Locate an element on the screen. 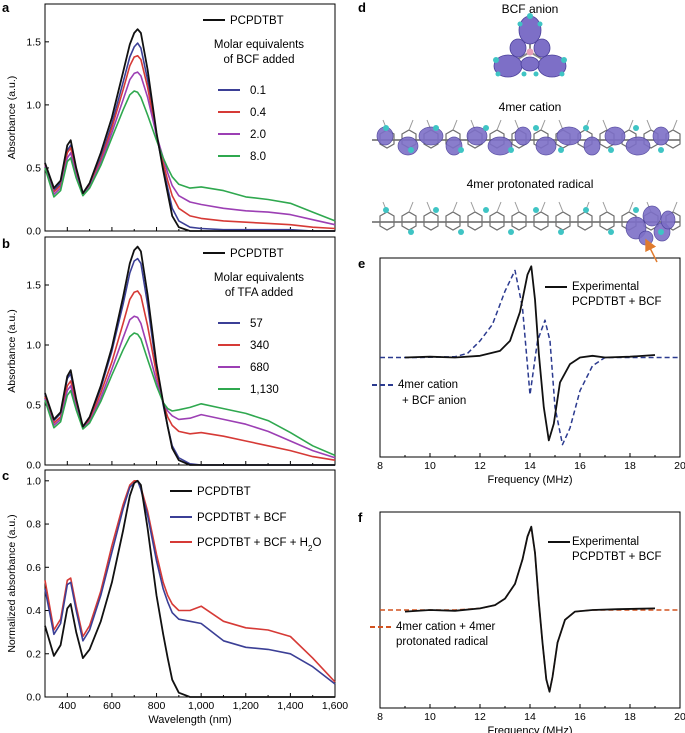  bcf-anion-orbital-image is located at coordinates (530, 45).